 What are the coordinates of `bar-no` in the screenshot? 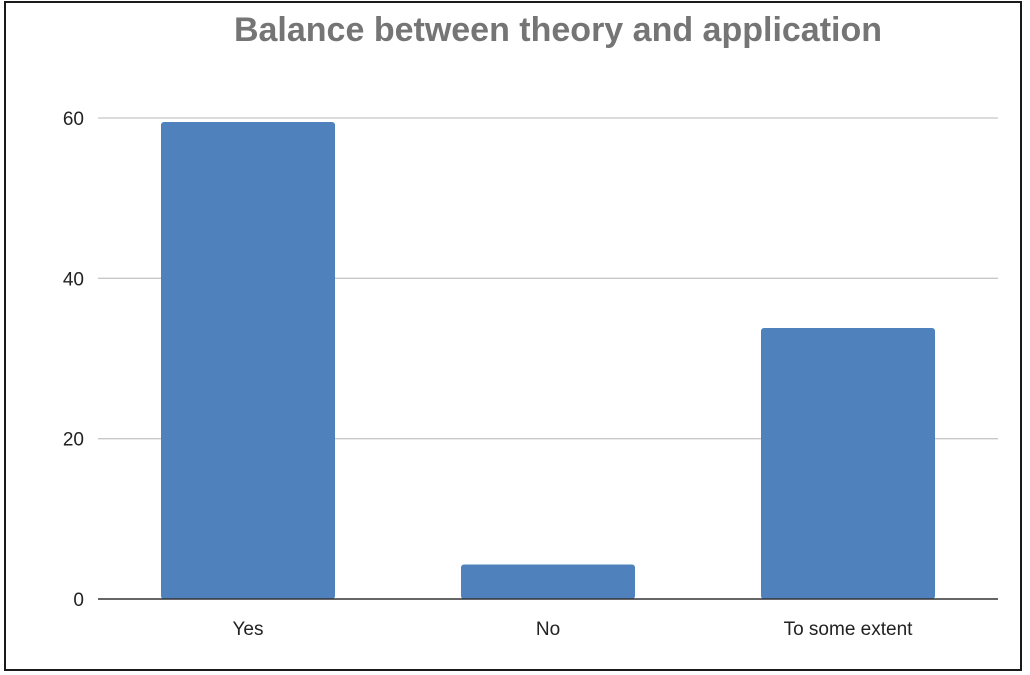 It's located at (548, 581).